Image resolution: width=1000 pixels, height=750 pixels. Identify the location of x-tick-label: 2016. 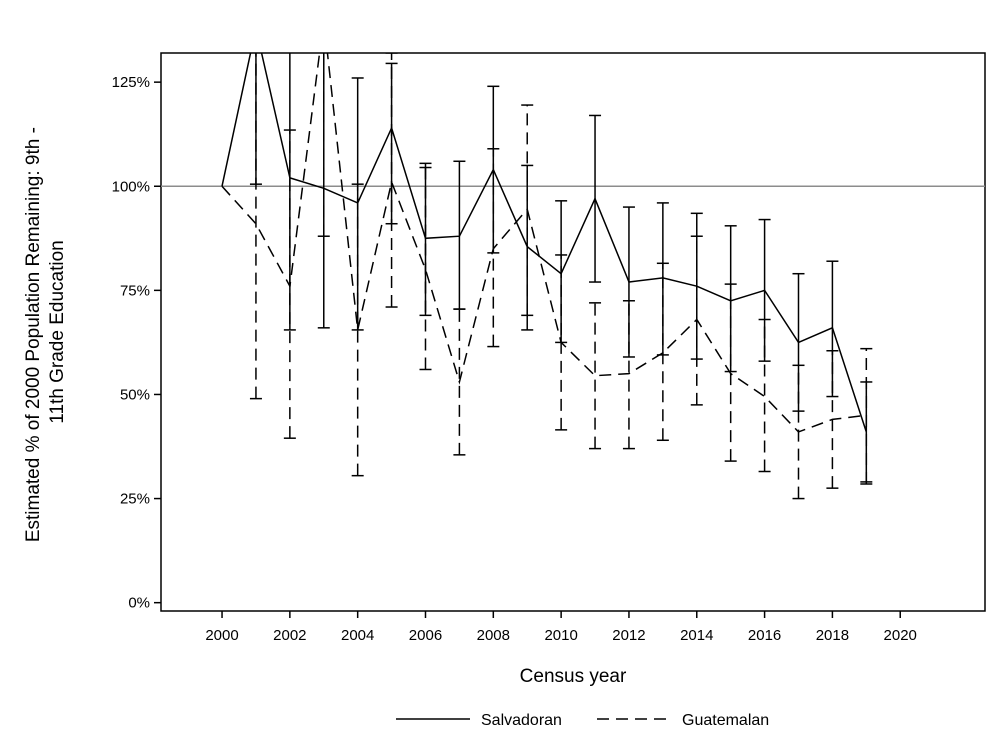
(764, 635).